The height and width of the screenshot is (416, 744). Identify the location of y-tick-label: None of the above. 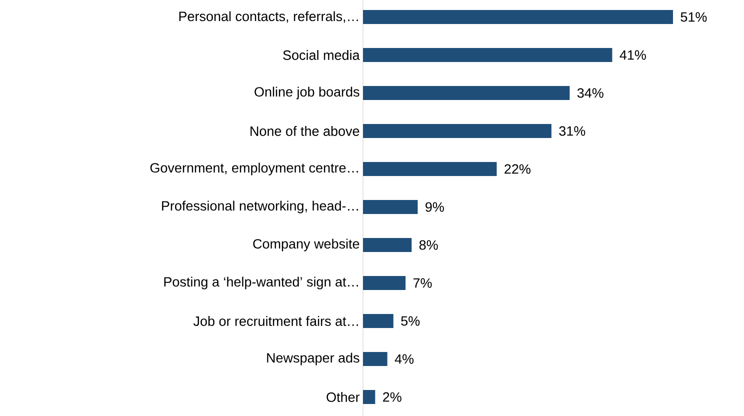
(305, 131).